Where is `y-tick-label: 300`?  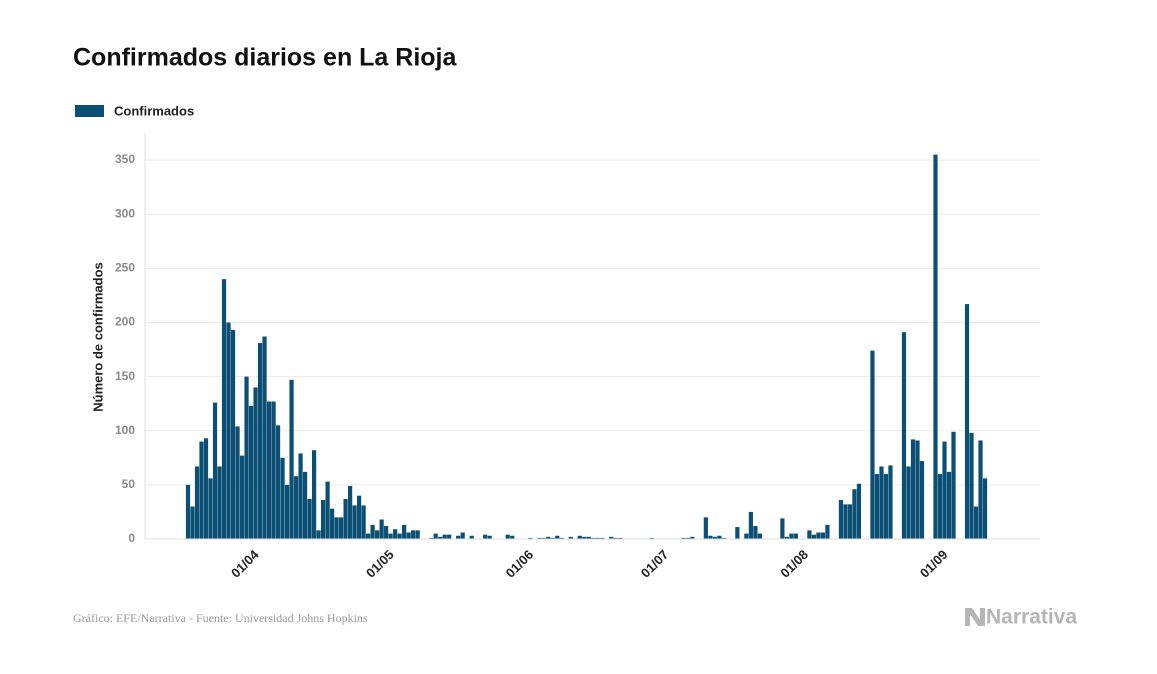 y-tick-label: 300 is located at coordinates (125, 213).